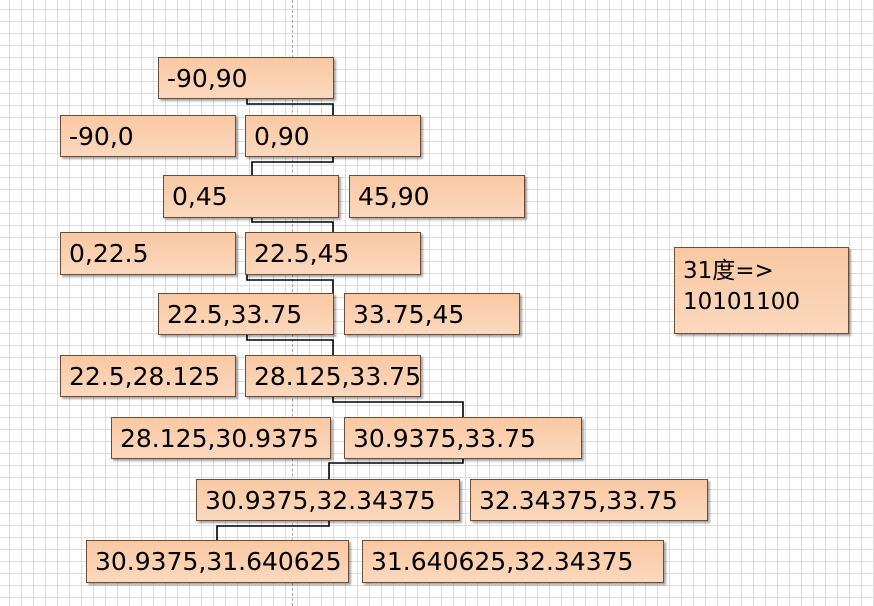  I want to click on node-level2-right: 45,90, so click(437, 196).